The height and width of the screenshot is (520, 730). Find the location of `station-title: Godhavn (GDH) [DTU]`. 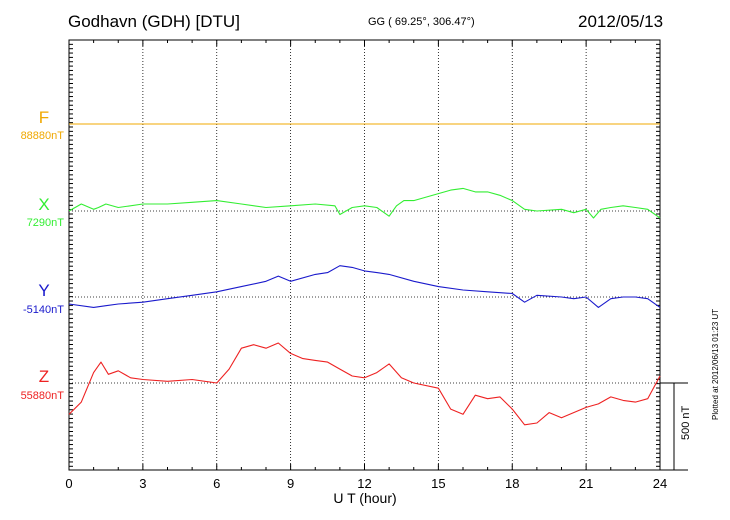

station-title: Godhavn (GDH) [DTU] is located at coordinates (154, 21).